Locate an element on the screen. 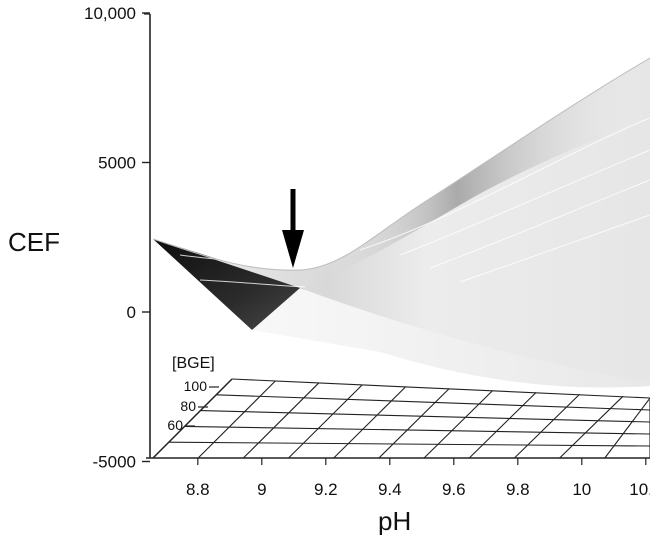 The height and width of the screenshot is (540, 650). x-tick-label: 10 is located at coordinates (581, 489).